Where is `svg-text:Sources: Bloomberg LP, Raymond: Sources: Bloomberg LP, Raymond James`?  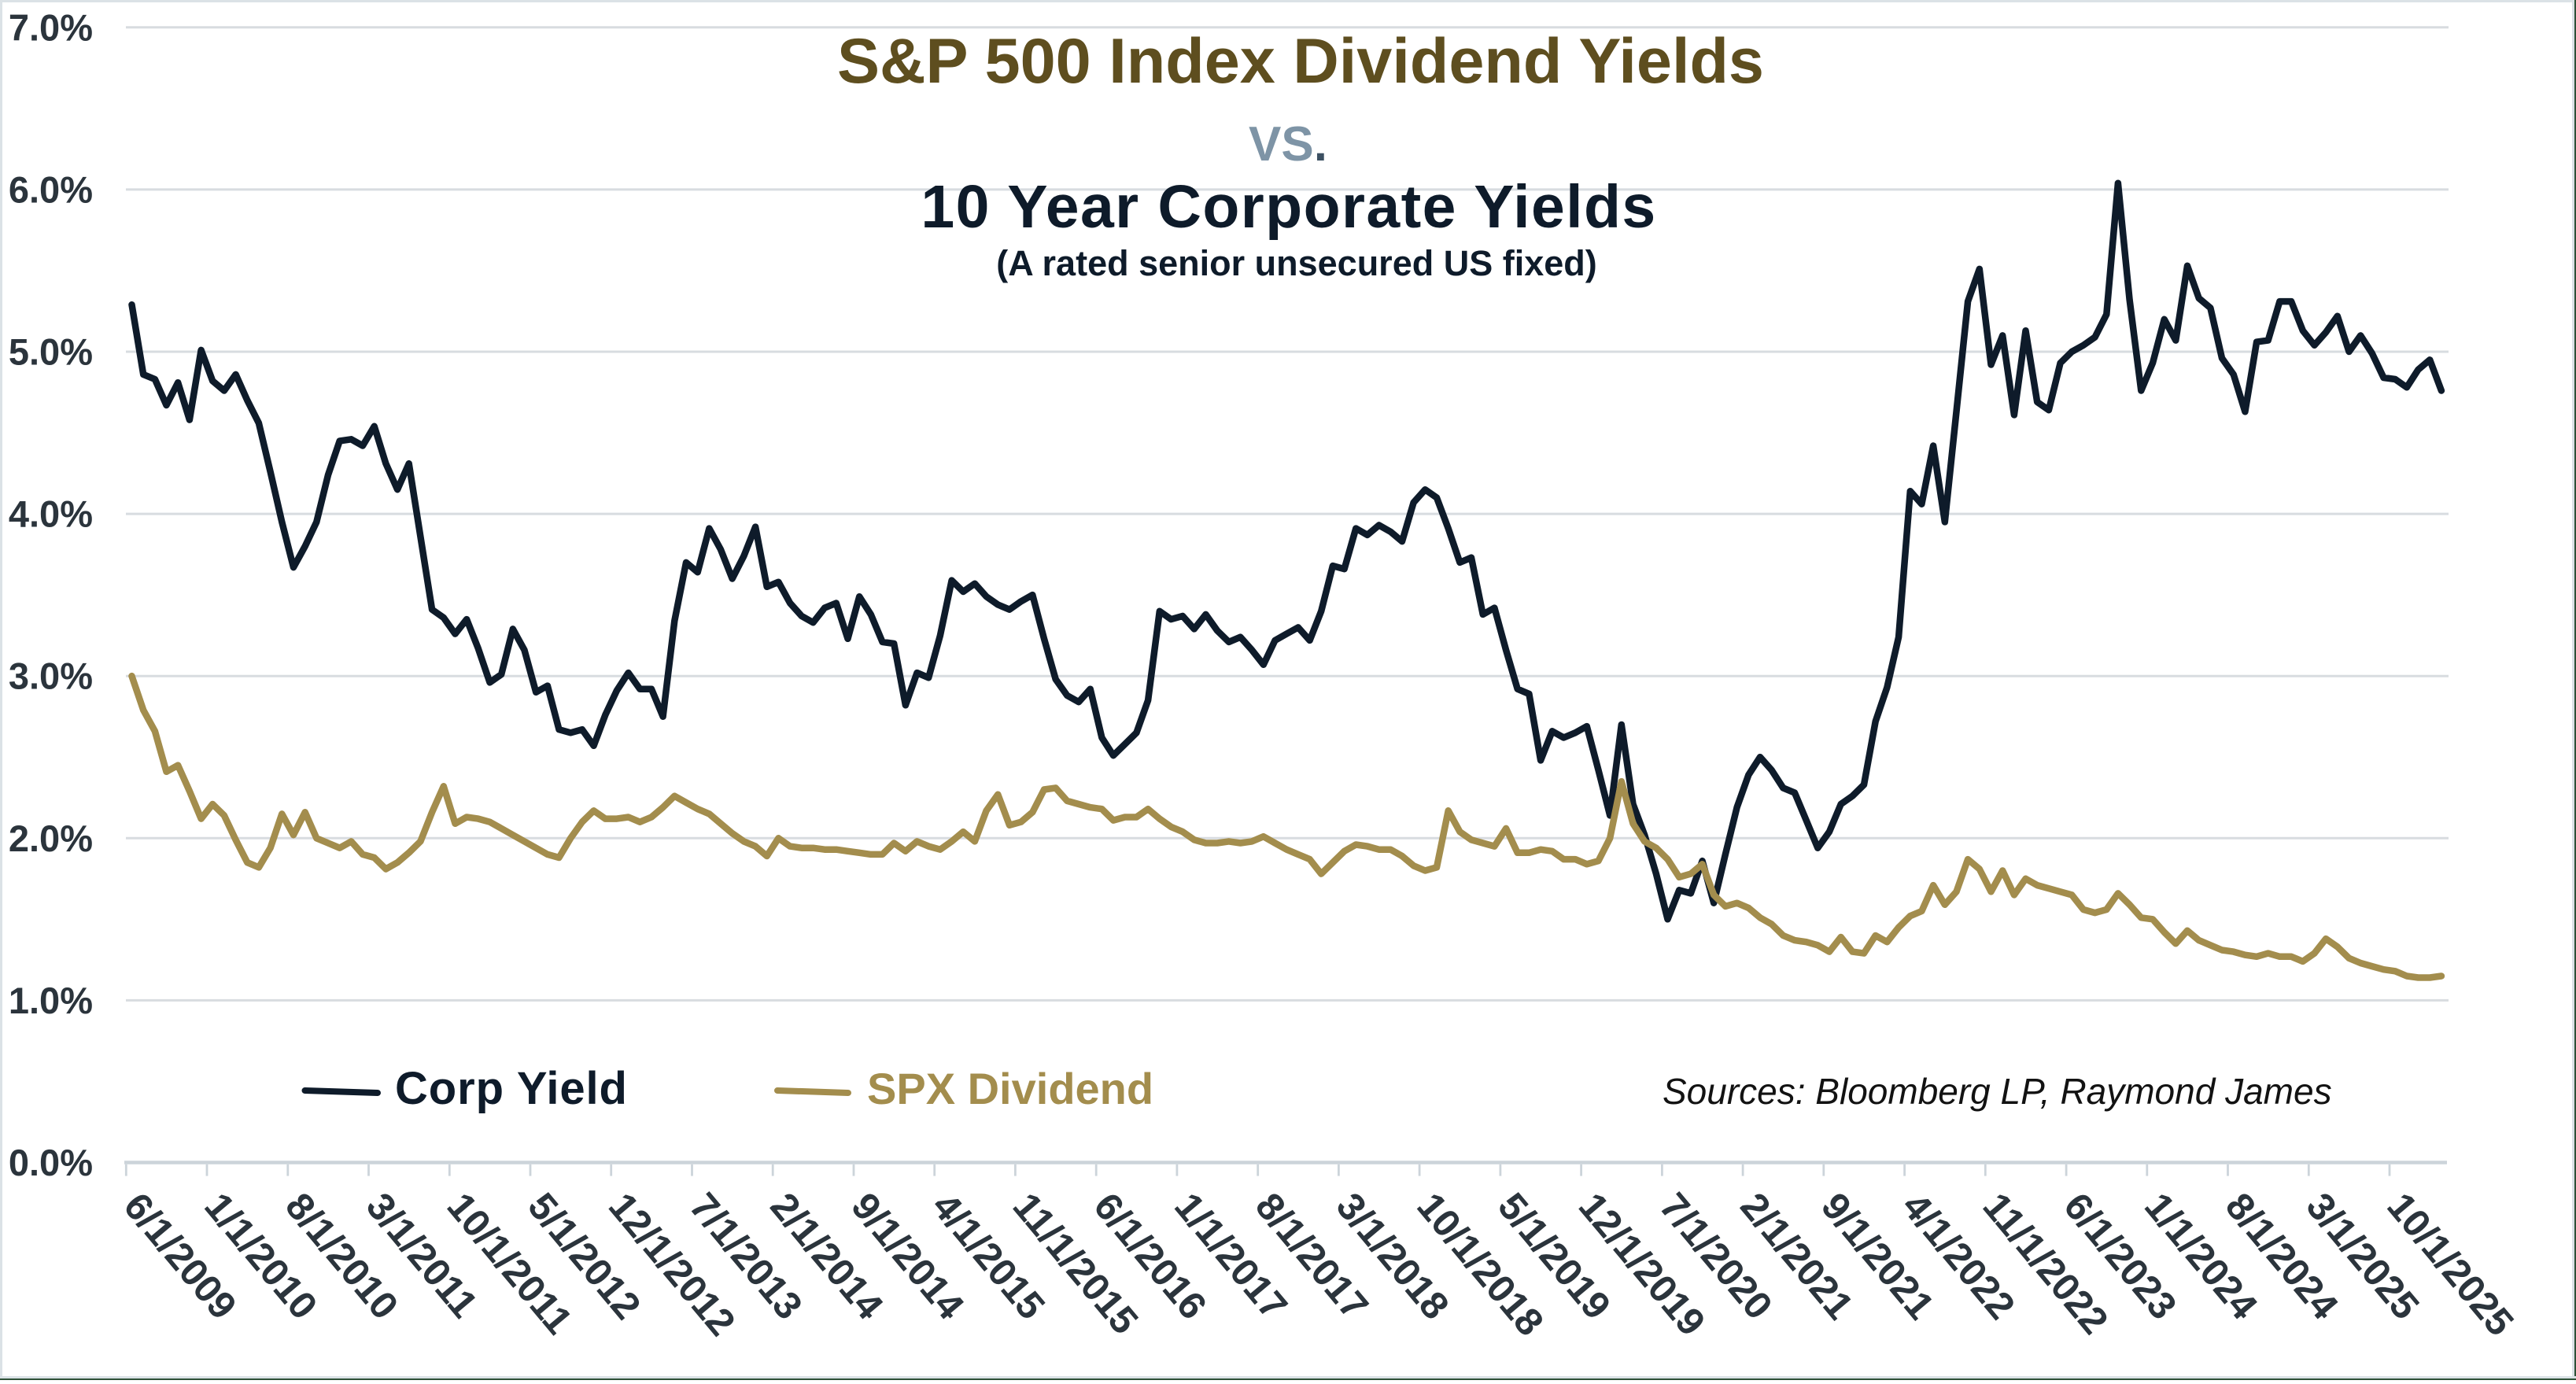
svg-text:Sources: Bloomberg LP, Raymond: Sources: Bloomberg LP, Raymond James is located at coordinates (1997, 1091).